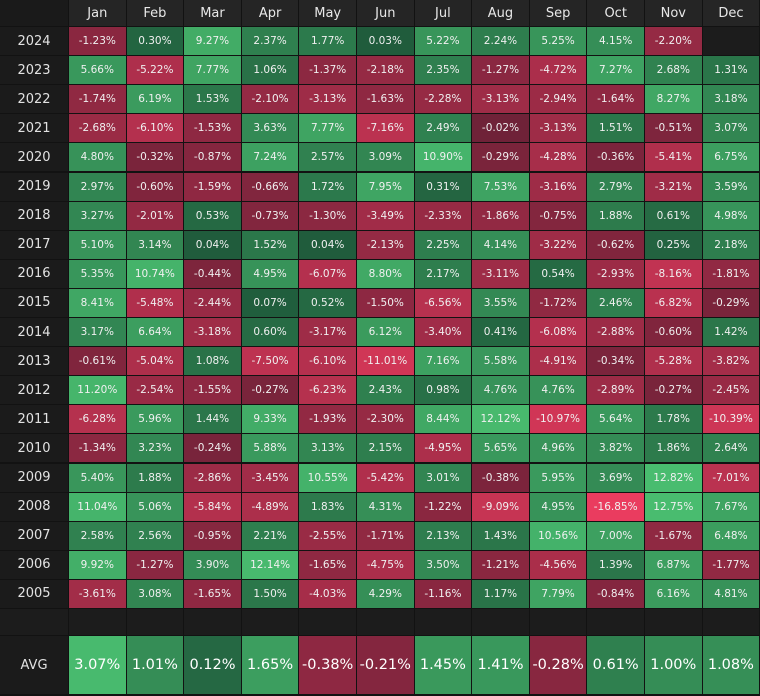  Describe the element at coordinates (385, 390) in the screenshot. I see `return-cell: 2.43%` at that location.